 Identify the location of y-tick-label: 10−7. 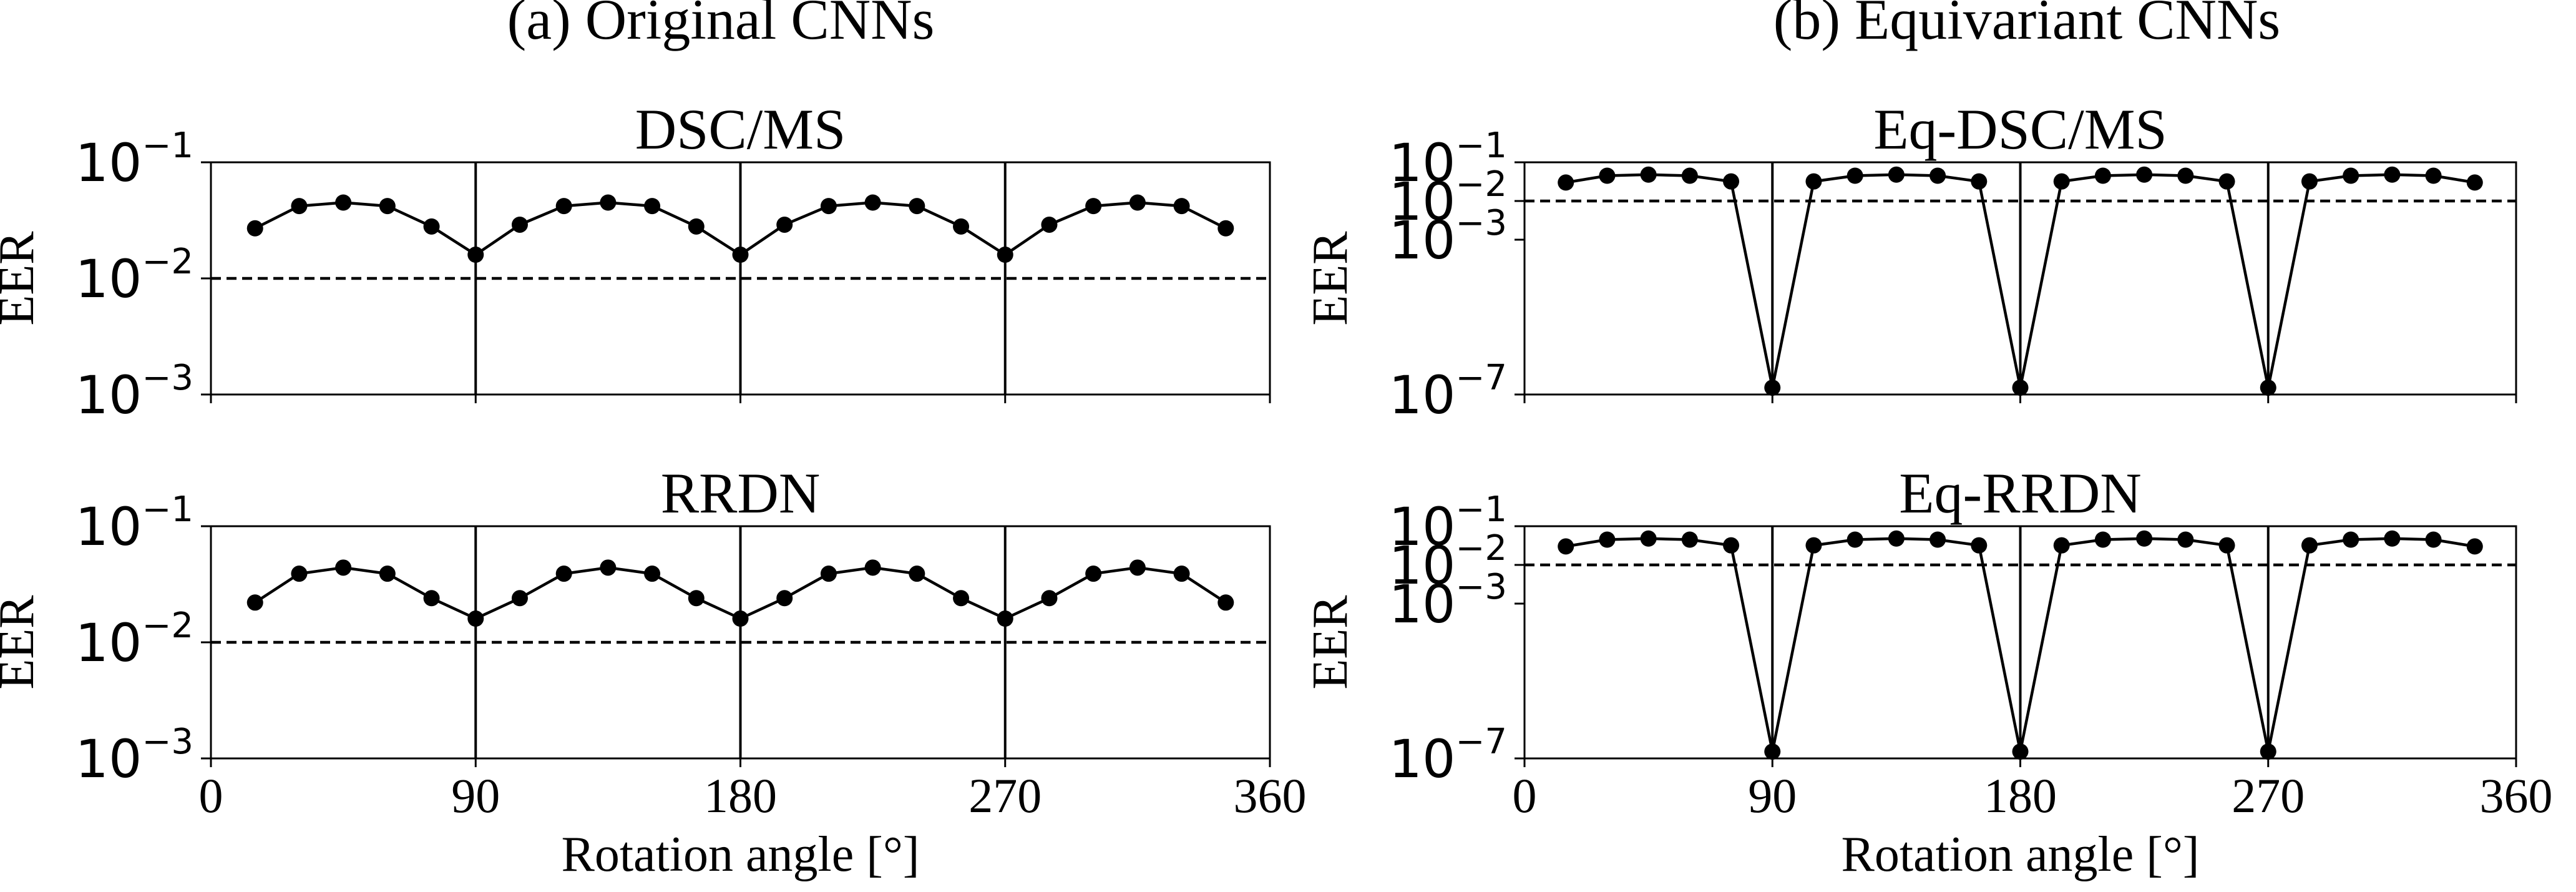
(1448, 756).